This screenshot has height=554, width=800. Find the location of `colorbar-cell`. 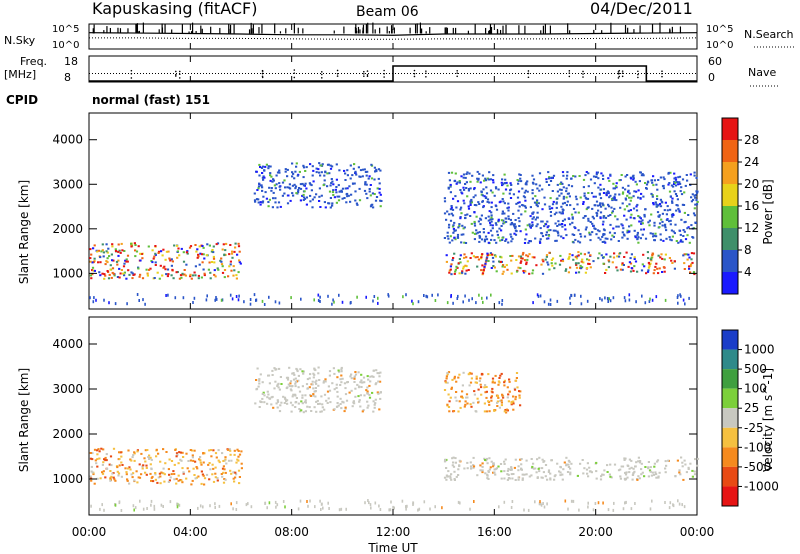

colorbar-cell is located at coordinates (730, 398).